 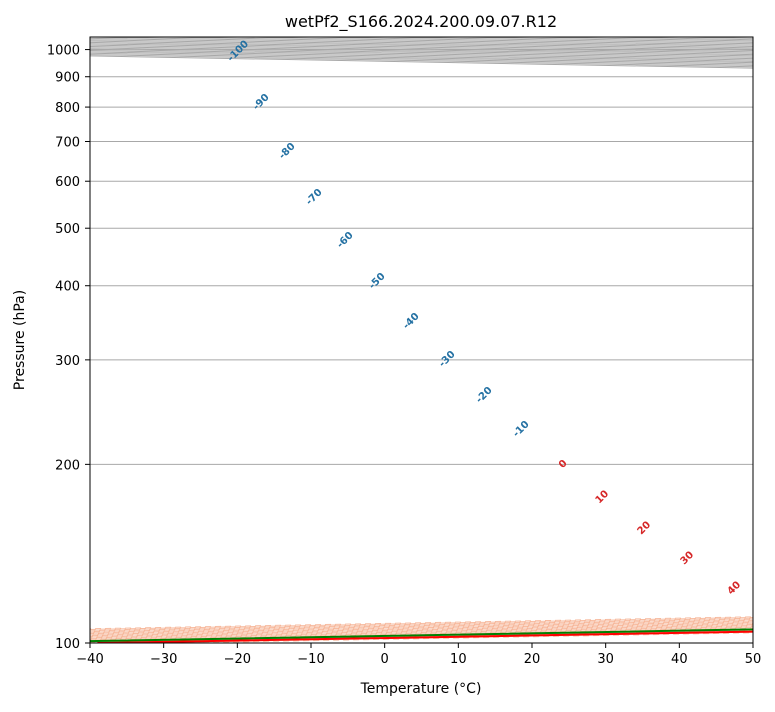 I want to click on x-tick-label: −30, so click(x=163, y=659).